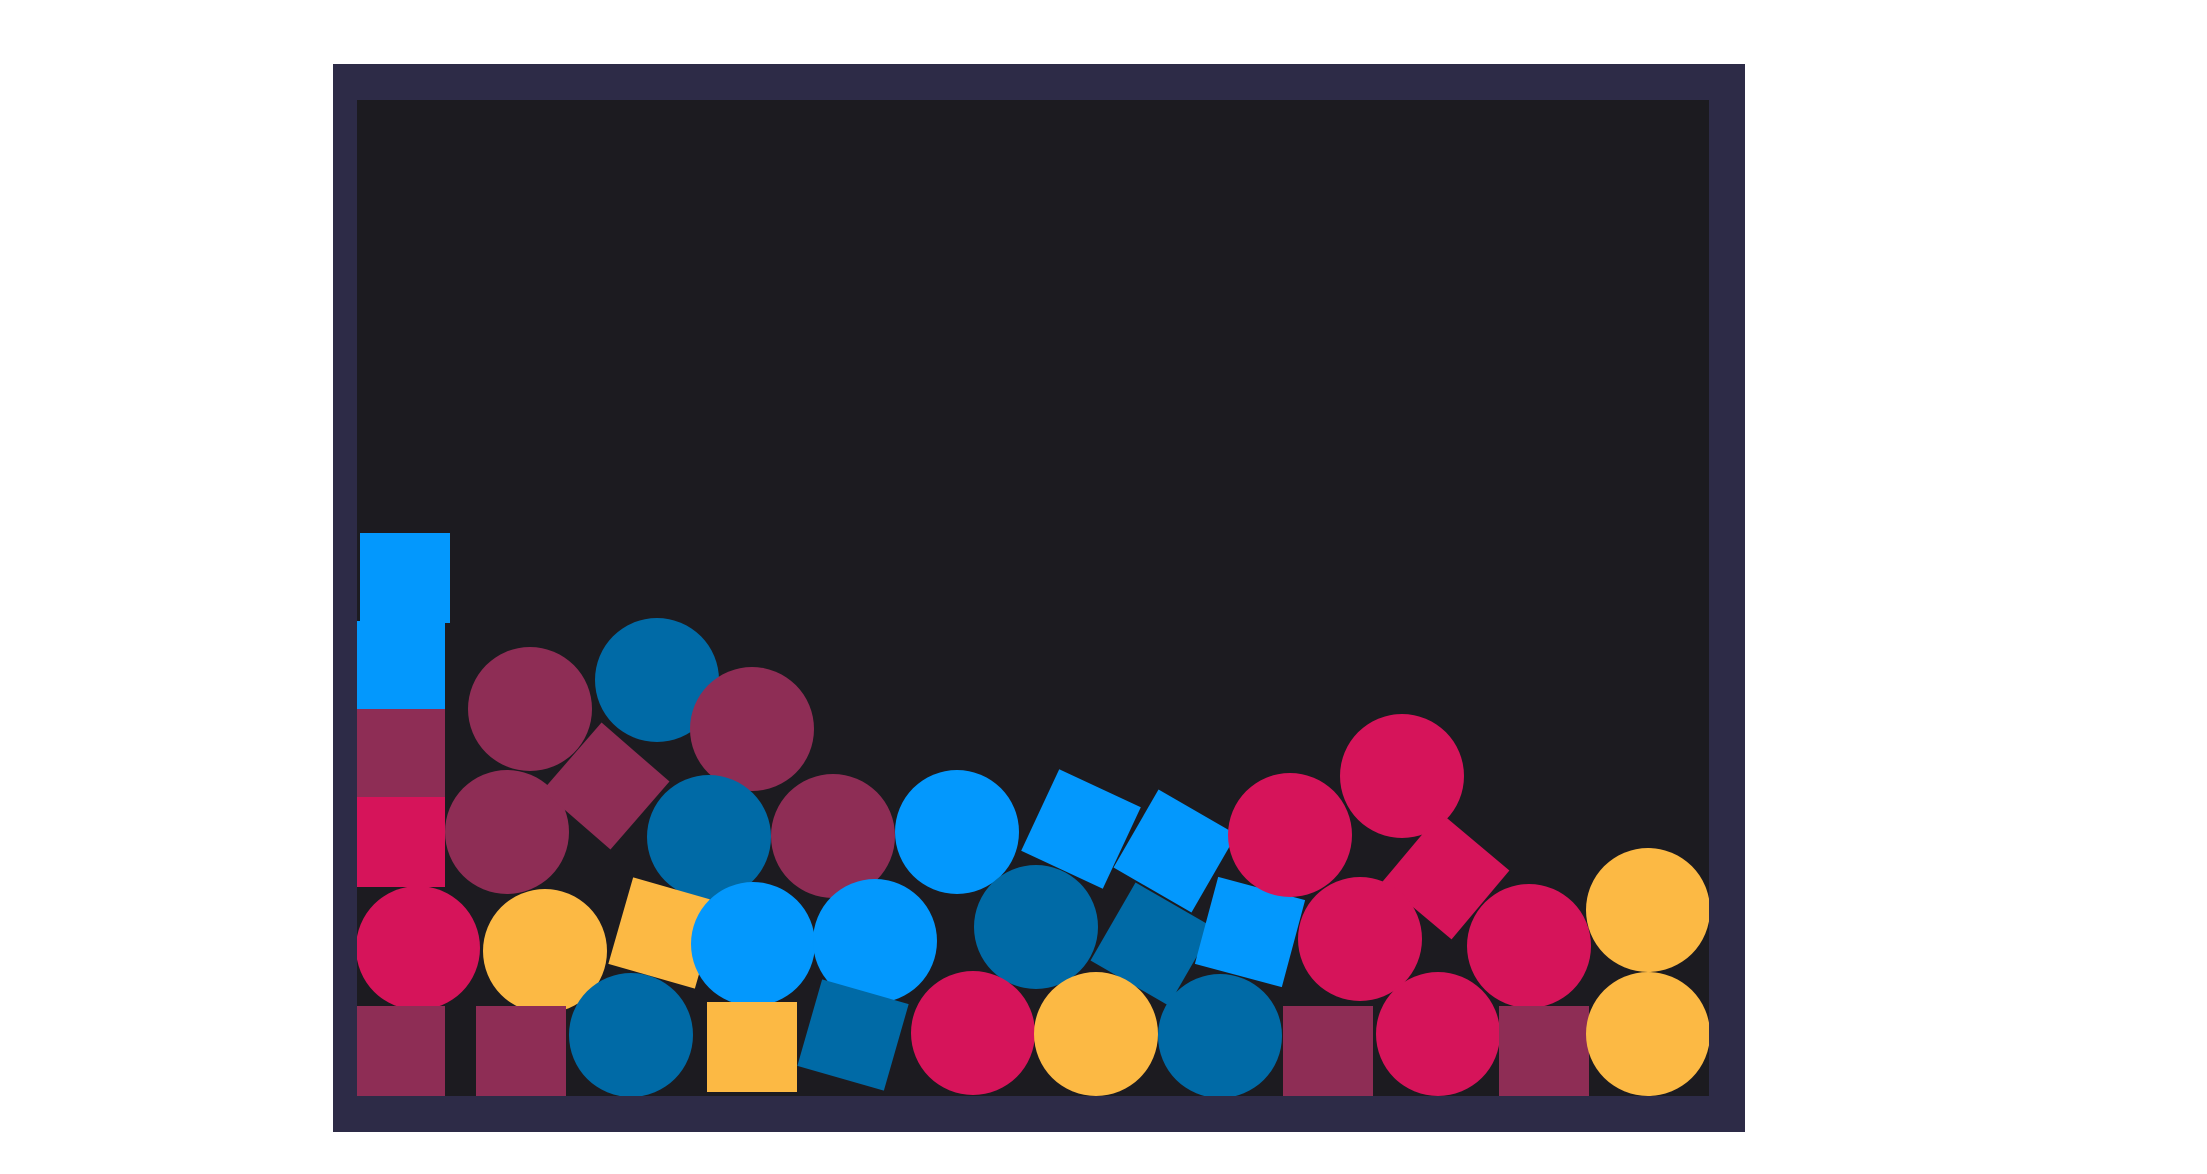 This screenshot has width=2207, height=1174. Describe the element at coordinates (752, 1047) in the screenshot. I see `amber-square-piece` at that location.